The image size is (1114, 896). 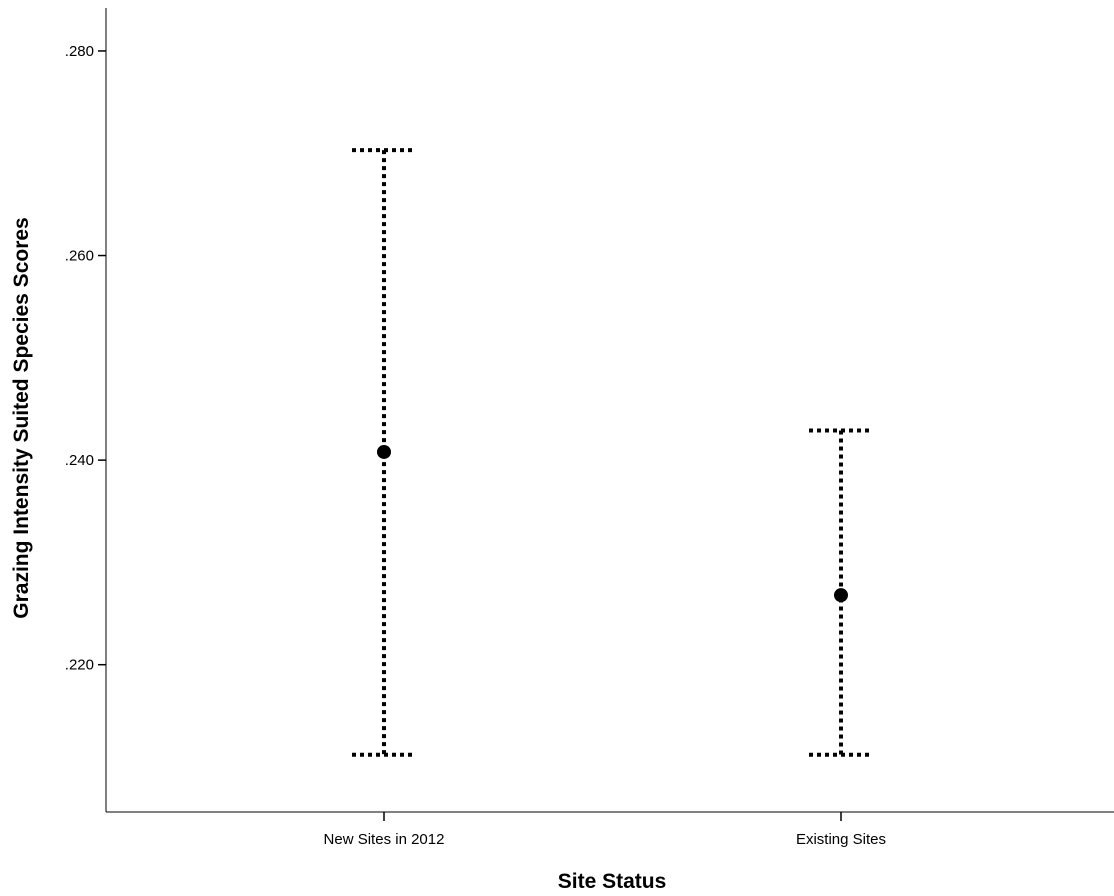 I want to click on y-tick-label: .220, so click(x=79, y=665).